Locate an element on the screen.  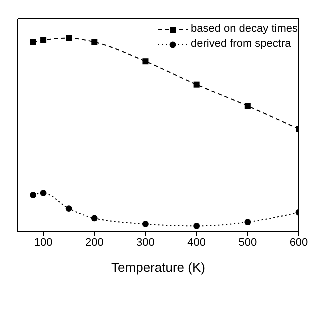
legend-label: based on decay times is located at coordinates (244, 29).